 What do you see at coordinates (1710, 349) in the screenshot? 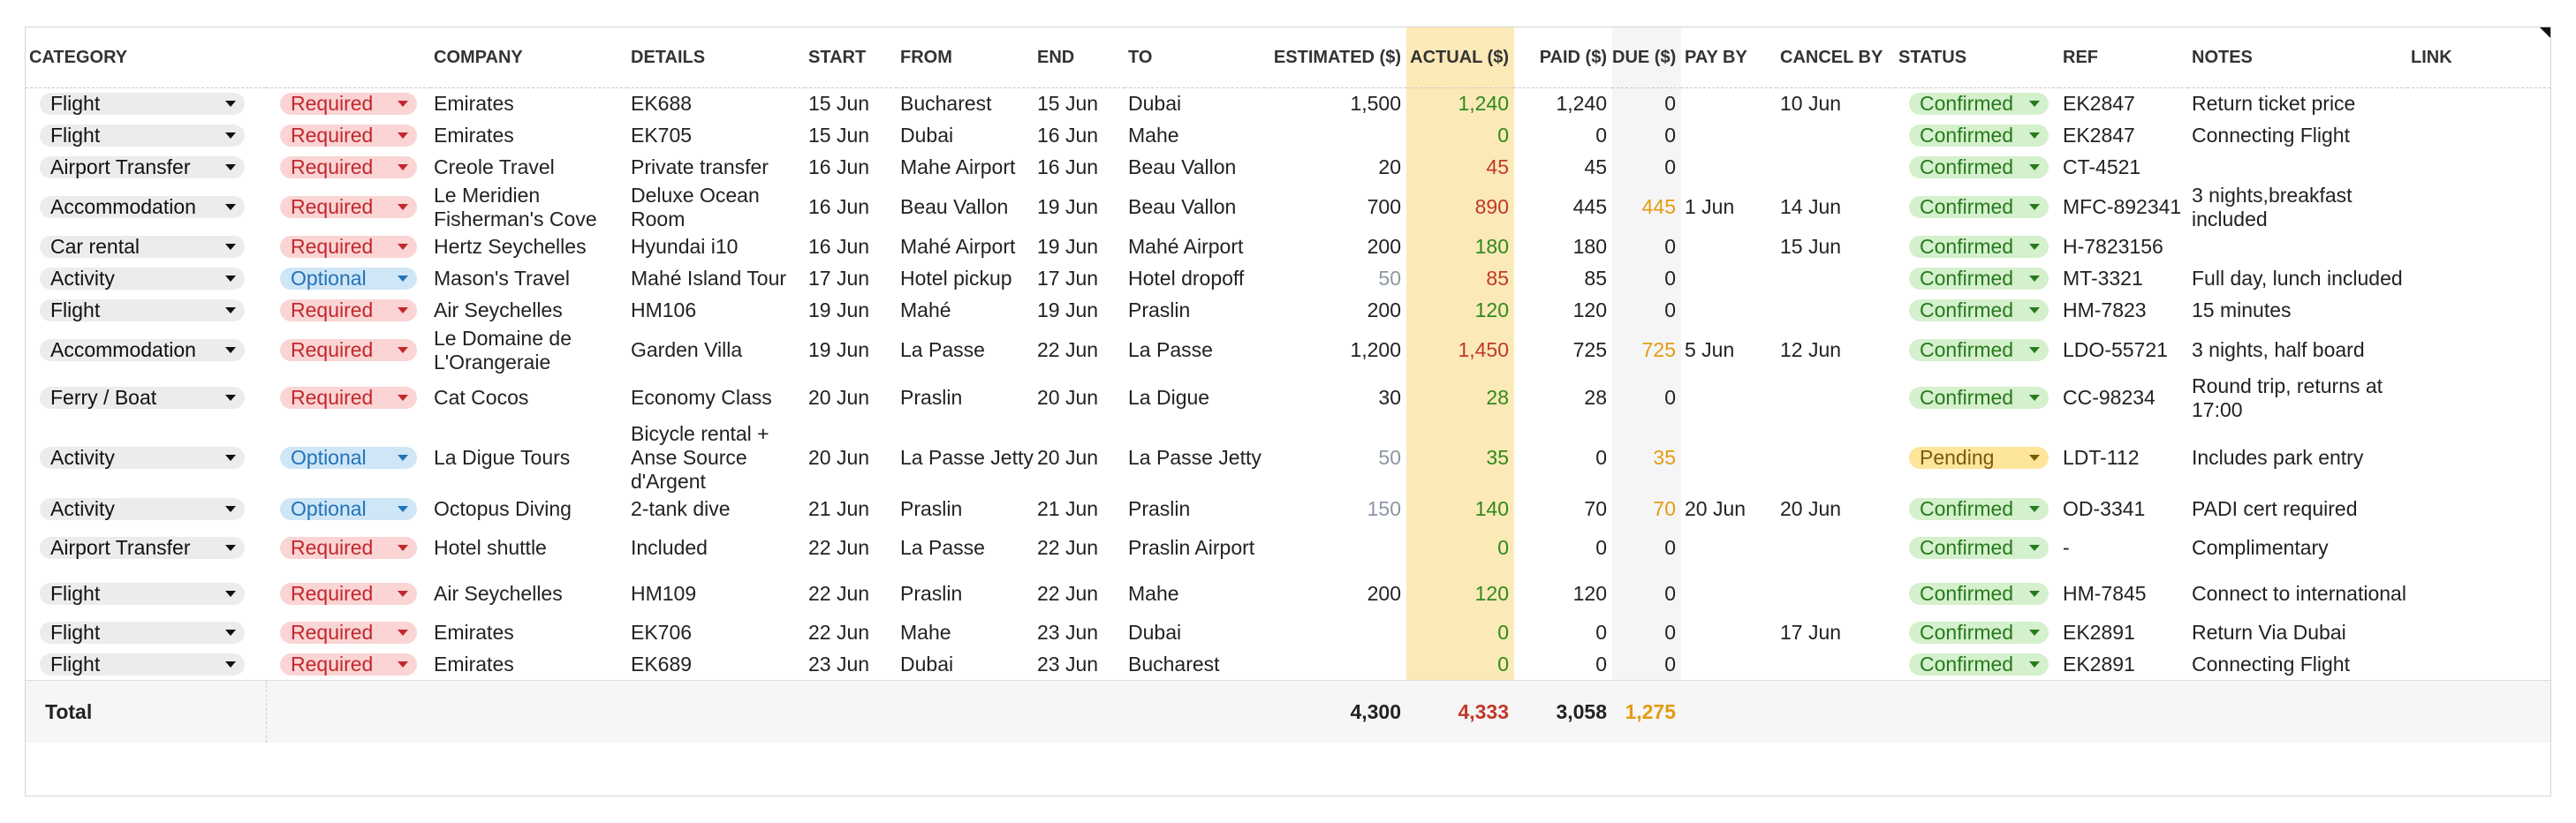
I see `pay-by-cell: 5 Jun` at bounding box center [1710, 349].